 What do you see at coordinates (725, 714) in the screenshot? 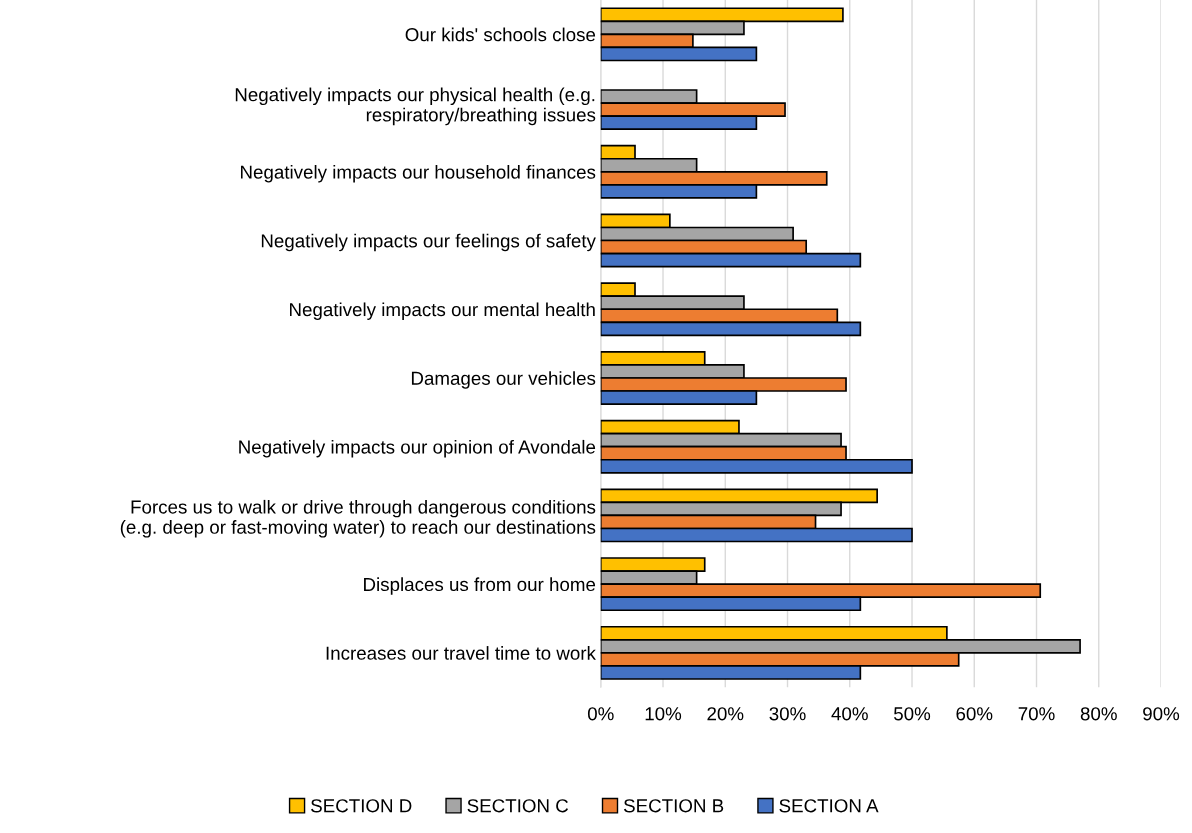
I see `x-tick-label: 20%` at bounding box center [725, 714].